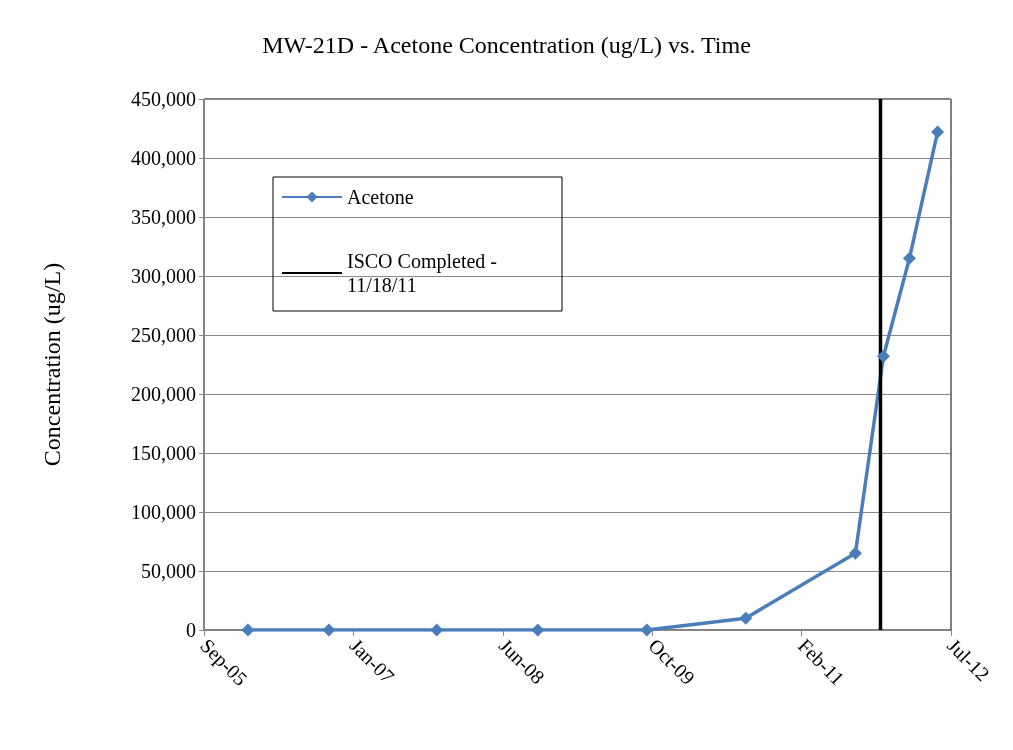  I want to click on y-tick-label: 300,000, so click(163, 276).